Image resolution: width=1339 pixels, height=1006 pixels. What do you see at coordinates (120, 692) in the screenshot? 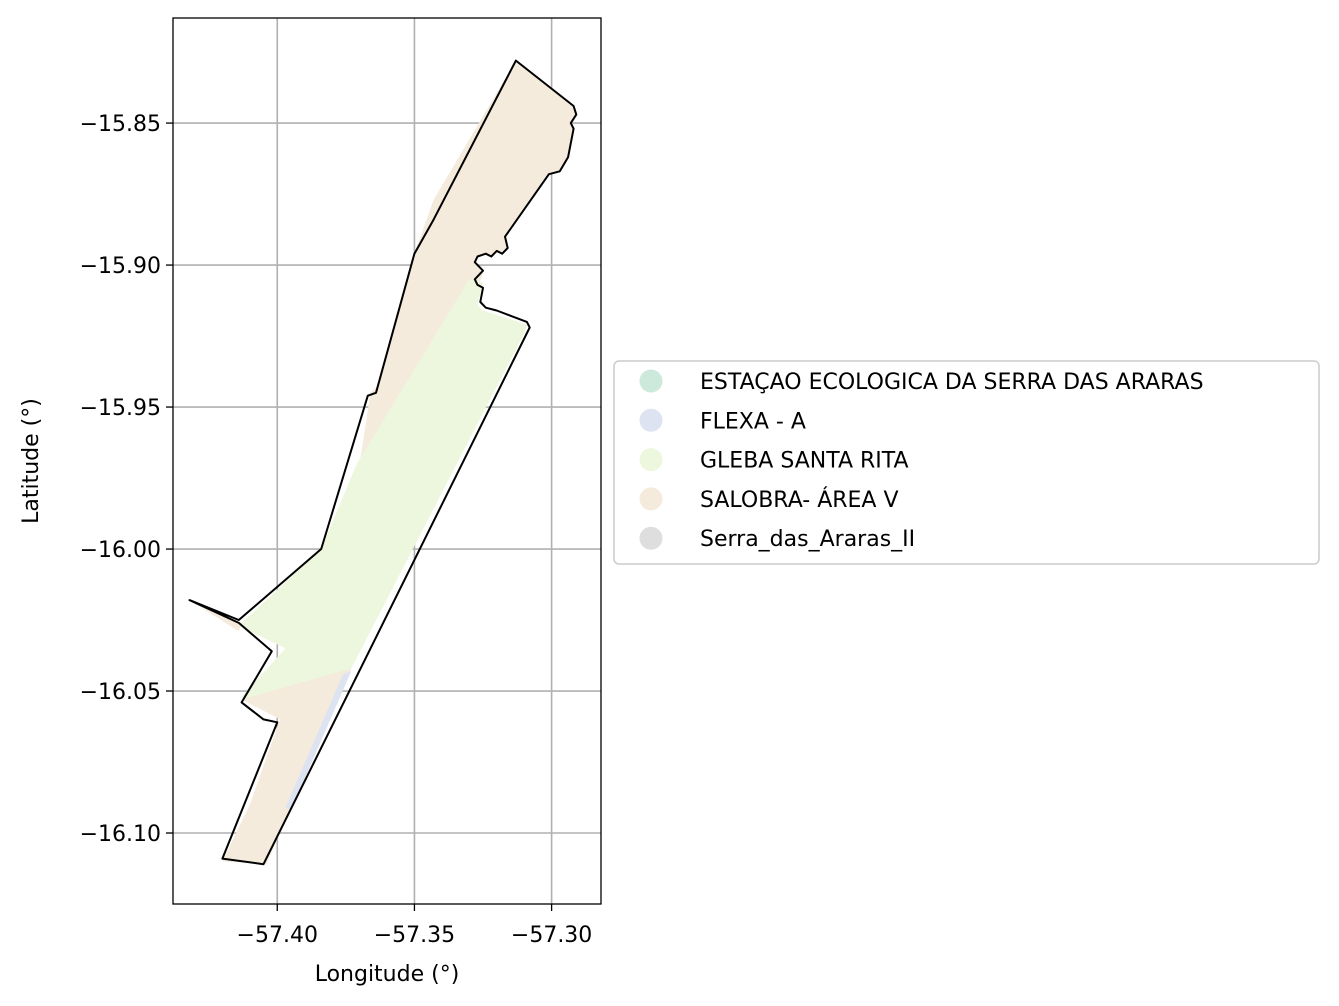
I see `y-tick-label: −16.05` at bounding box center [120, 692].